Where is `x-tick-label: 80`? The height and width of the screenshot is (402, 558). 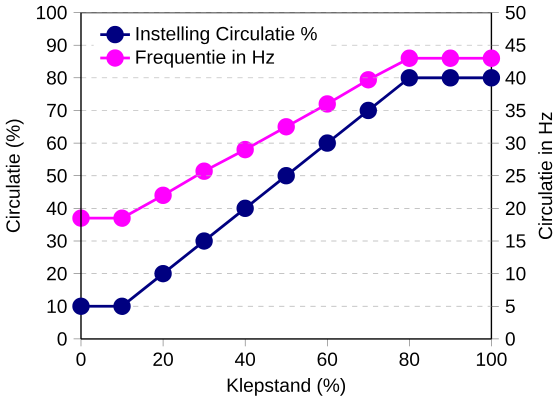 x-tick-label: 80 is located at coordinates (410, 359).